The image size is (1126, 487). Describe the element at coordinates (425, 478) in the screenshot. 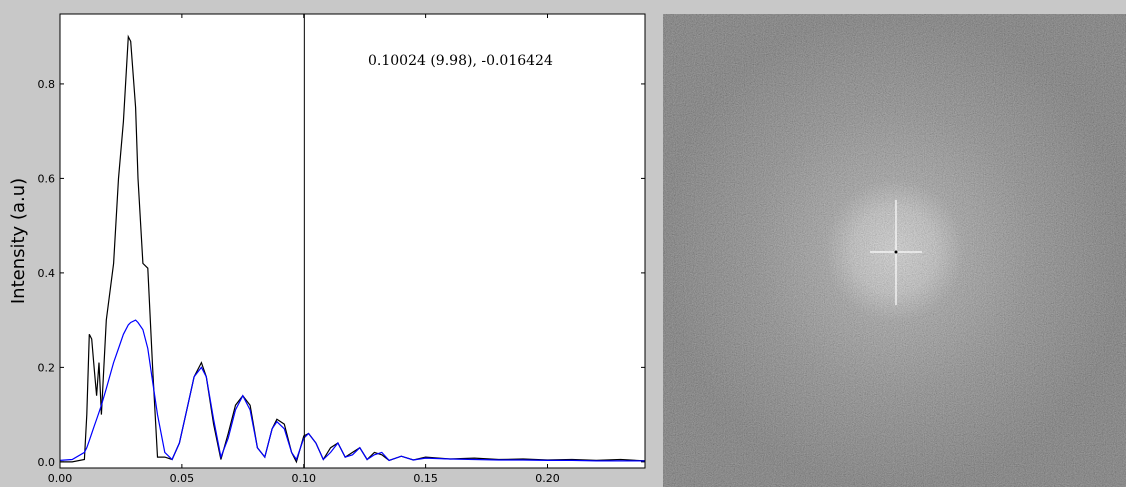

I see `x-tick-label: 0.15` at that location.